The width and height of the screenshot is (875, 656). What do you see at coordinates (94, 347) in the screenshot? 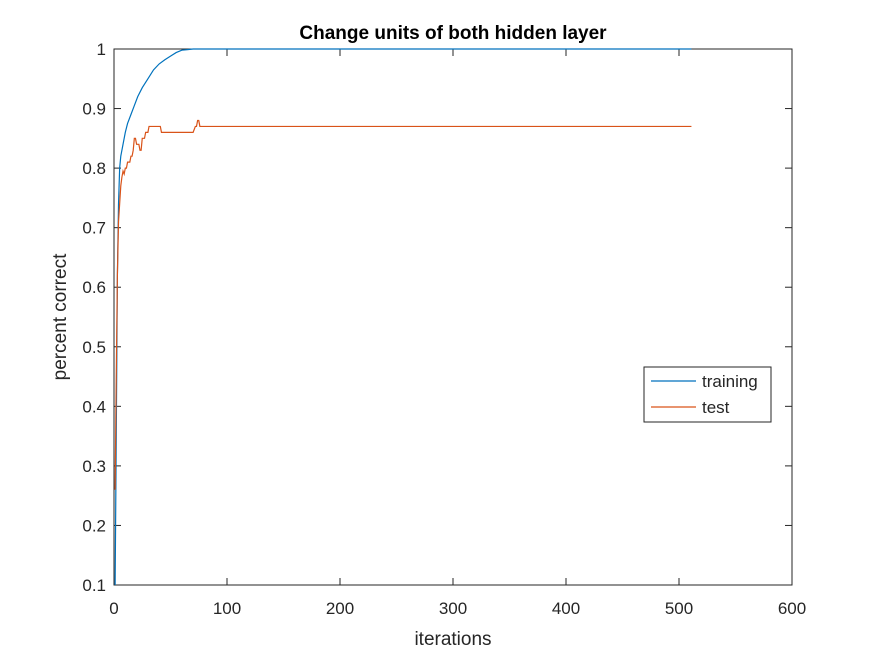
I see `y-tick-label: 0.5` at bounding box center [94, 347].